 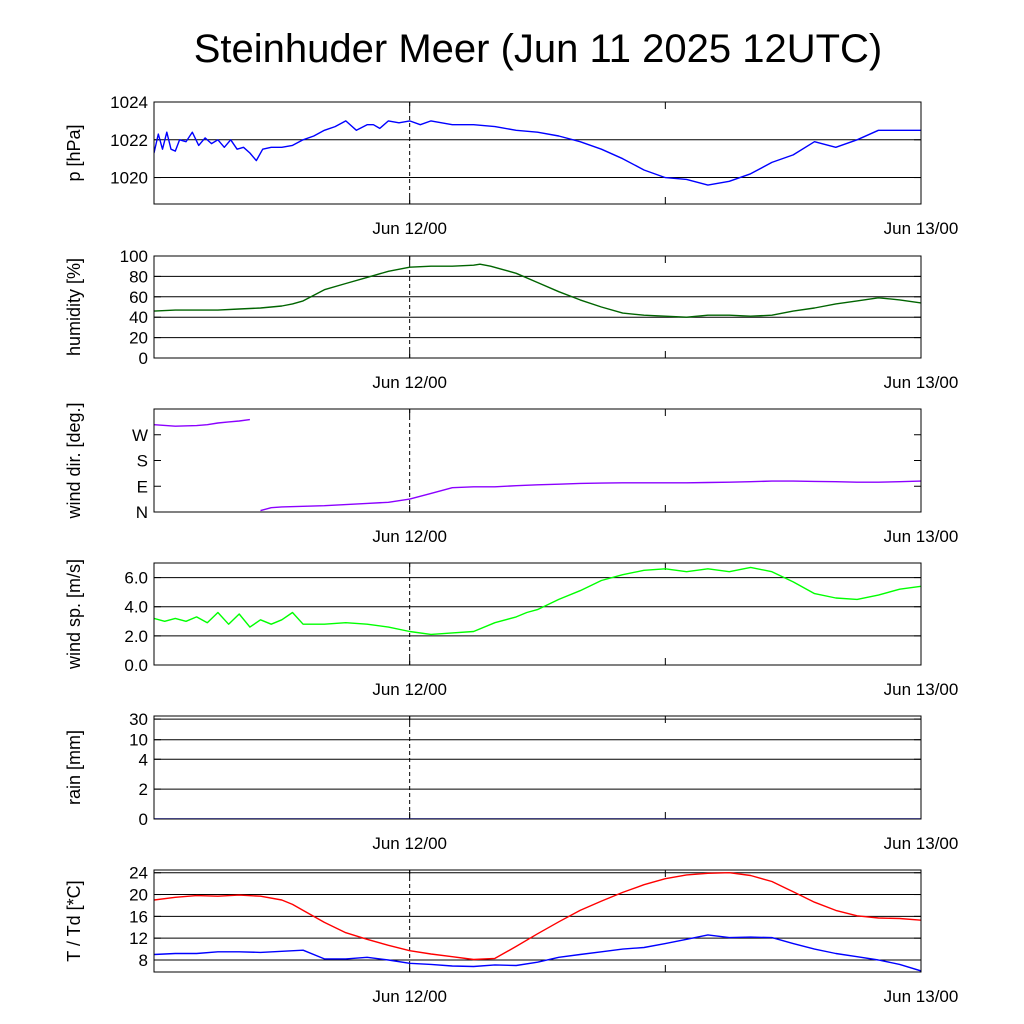 I want to click on wind-direction-xtick-label: Jun 12/00, so click(x=409, y=536).